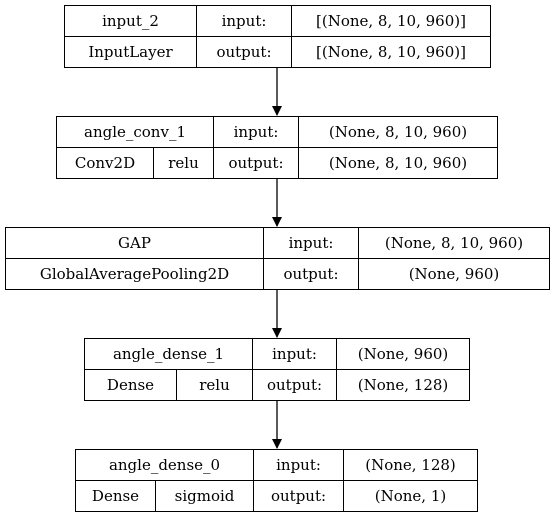 Image resolution: width=555 pixels, height=516 pixels. What do you see at coordinates (105, 163) in the screenshot?
I see `layer-type: Conv2D` at bounding box center [105, 163].